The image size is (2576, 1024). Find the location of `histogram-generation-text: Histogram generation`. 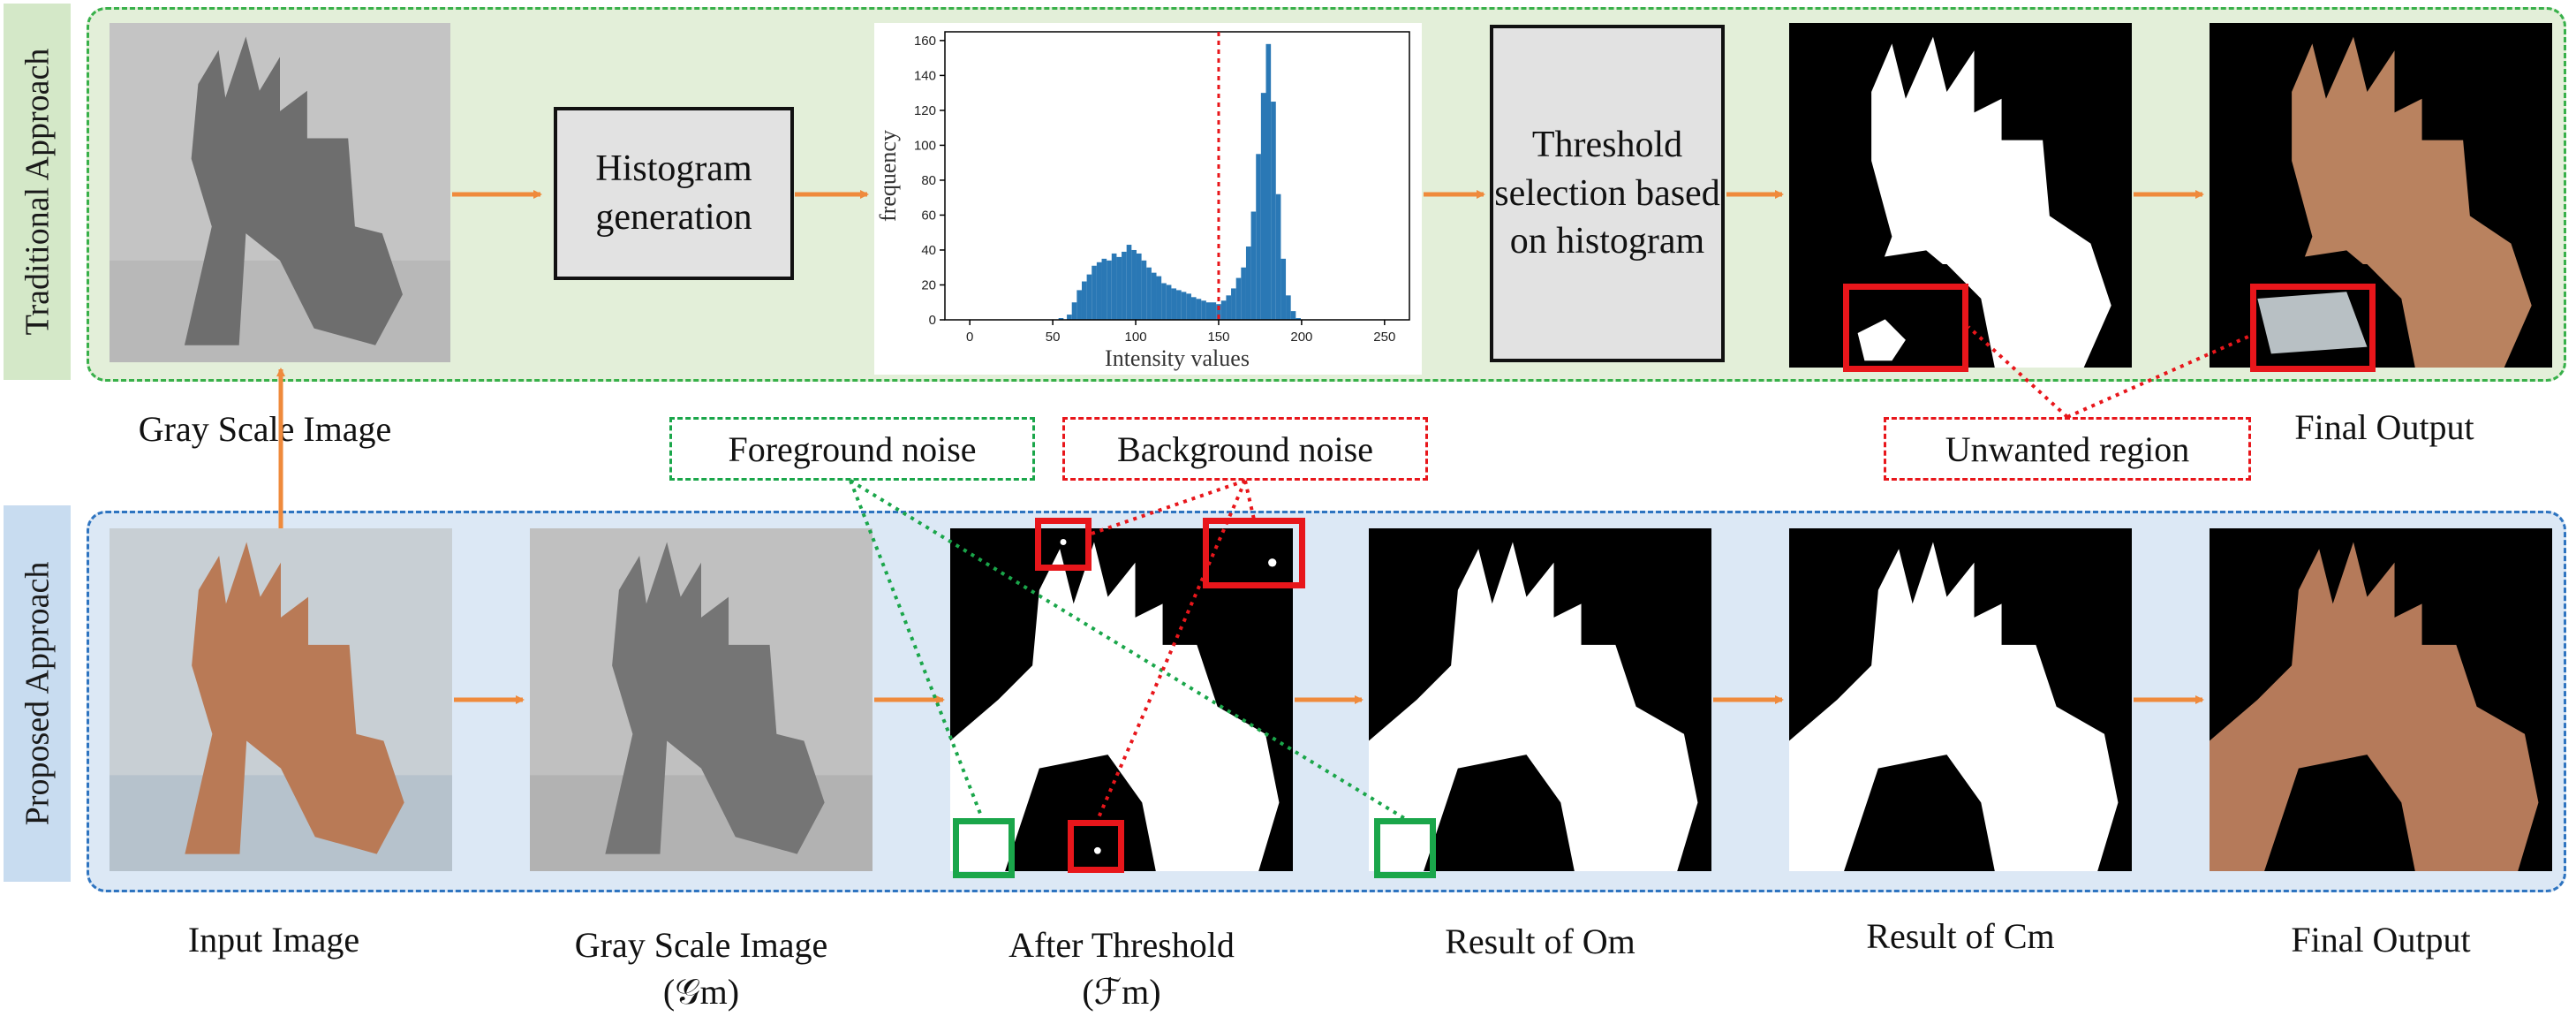

histogram-generation-text: Histogram generation is located at coordinates (673, 193).